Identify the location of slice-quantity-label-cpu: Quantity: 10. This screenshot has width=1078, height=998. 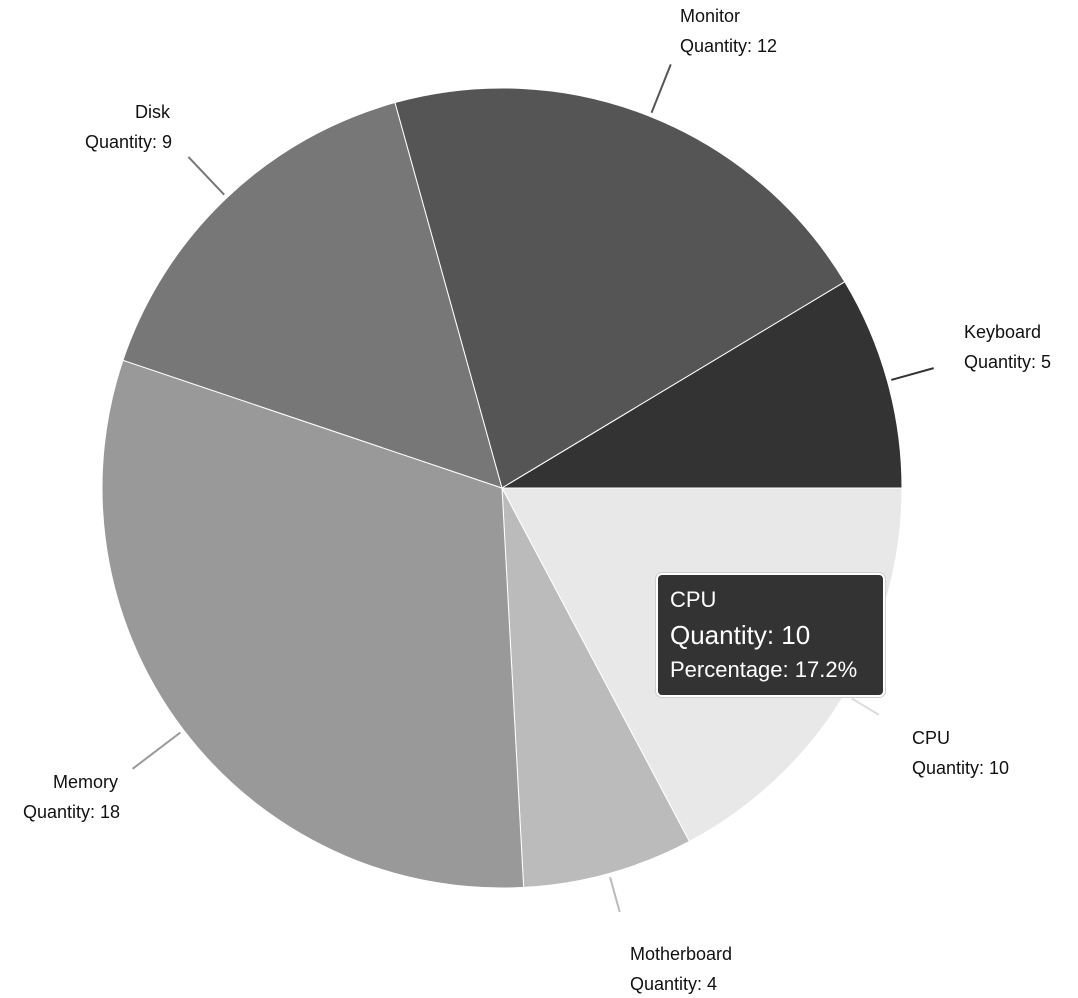
(960, 768).